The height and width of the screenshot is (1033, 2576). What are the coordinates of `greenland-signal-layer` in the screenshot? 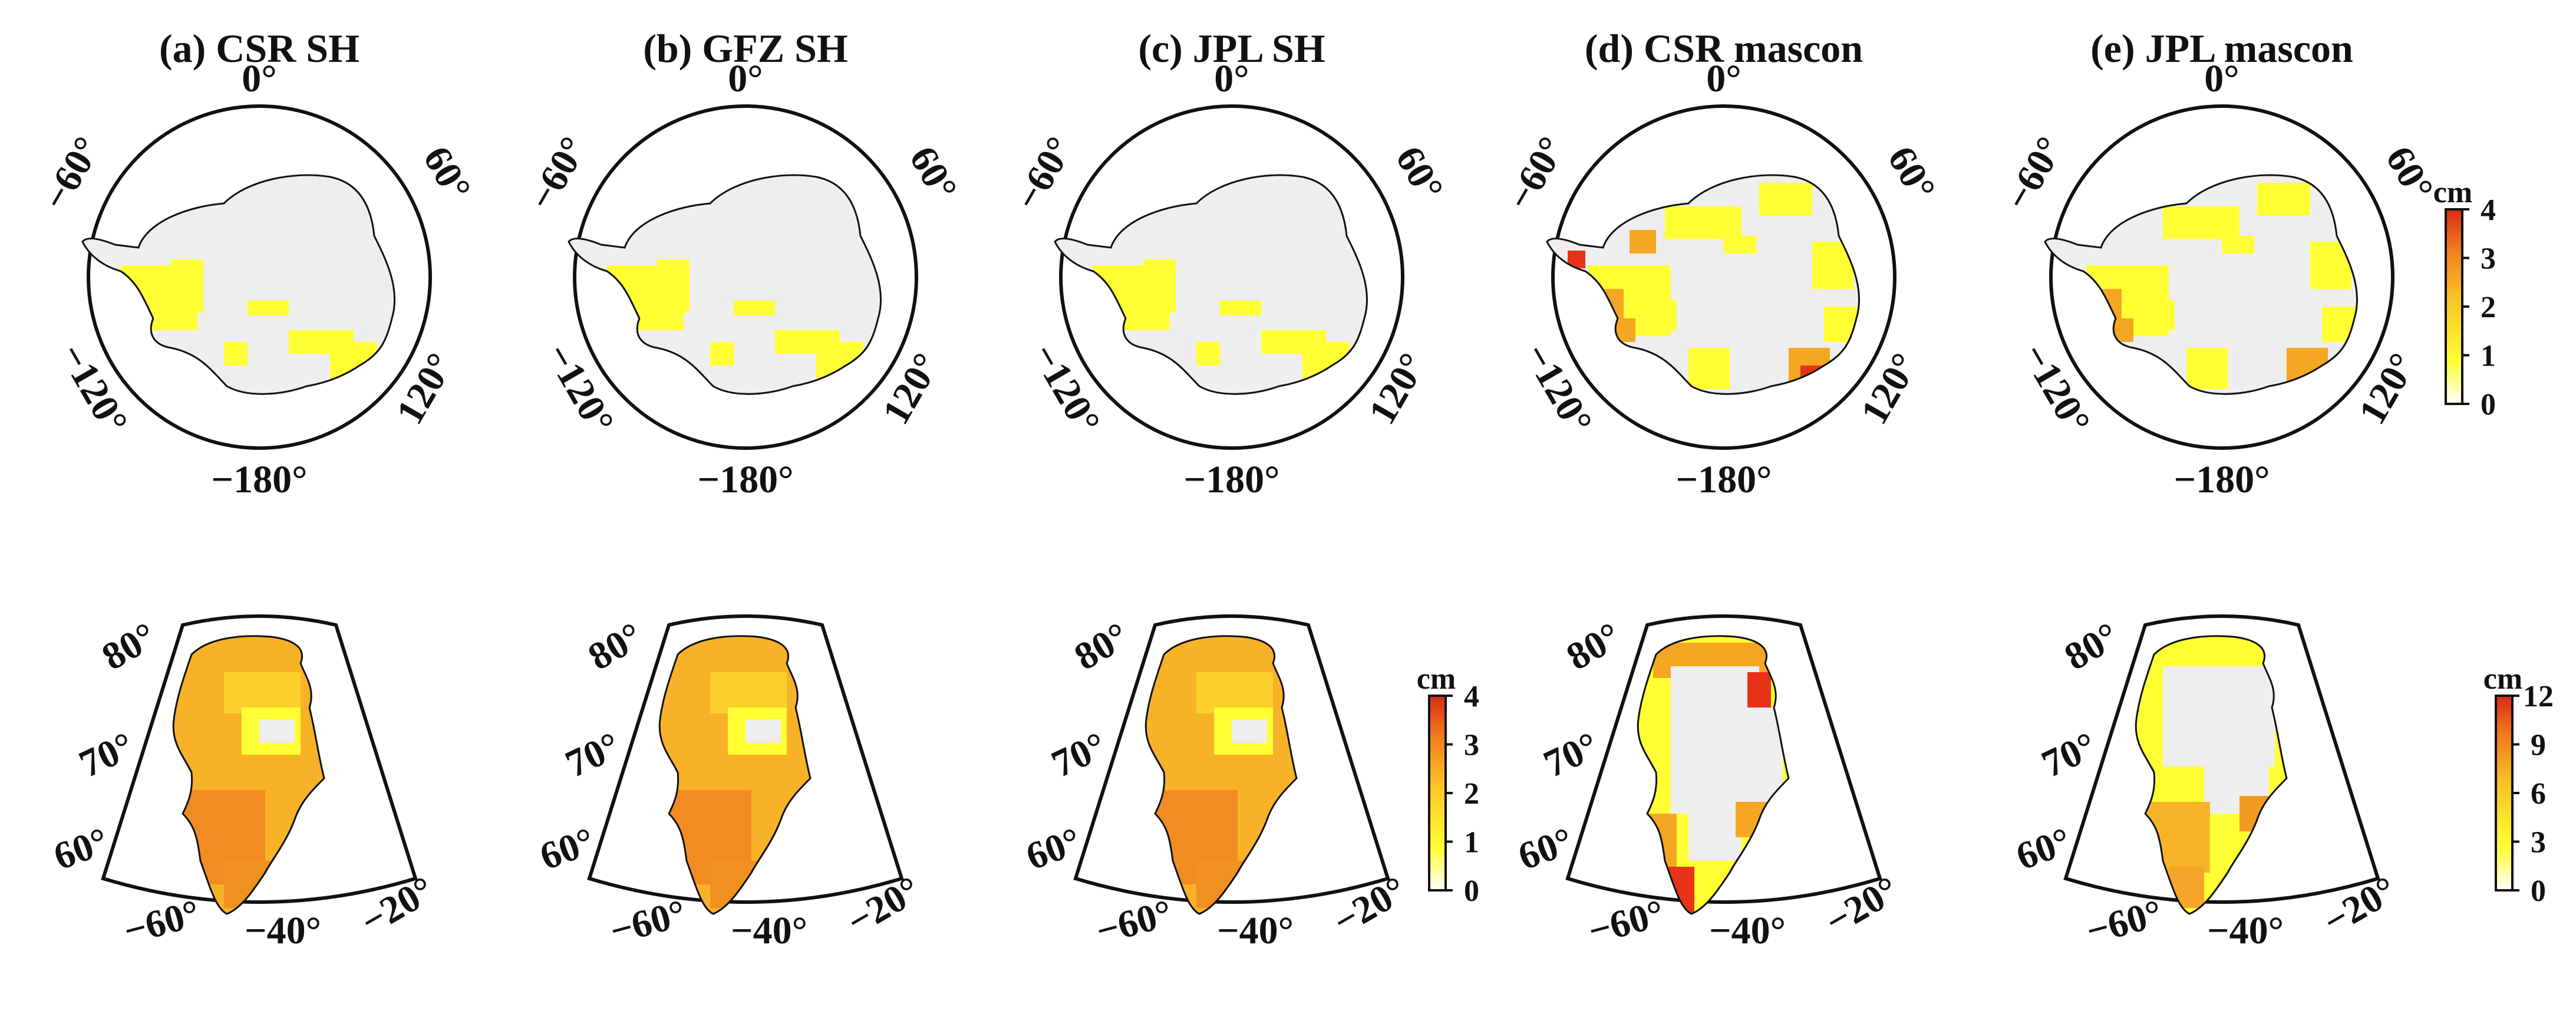 It's located at (725, 790).